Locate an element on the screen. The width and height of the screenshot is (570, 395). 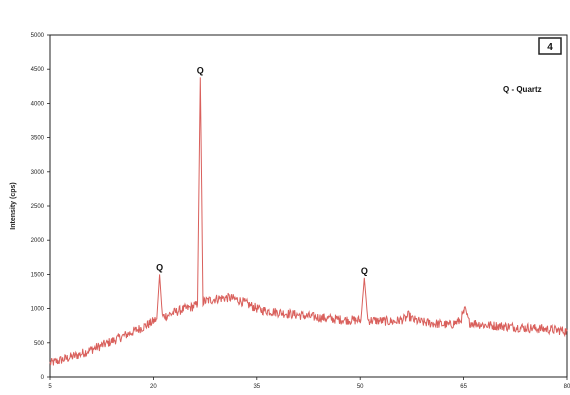
y-axis-title: Intensity (cps) is located at coordinates (13, 205).